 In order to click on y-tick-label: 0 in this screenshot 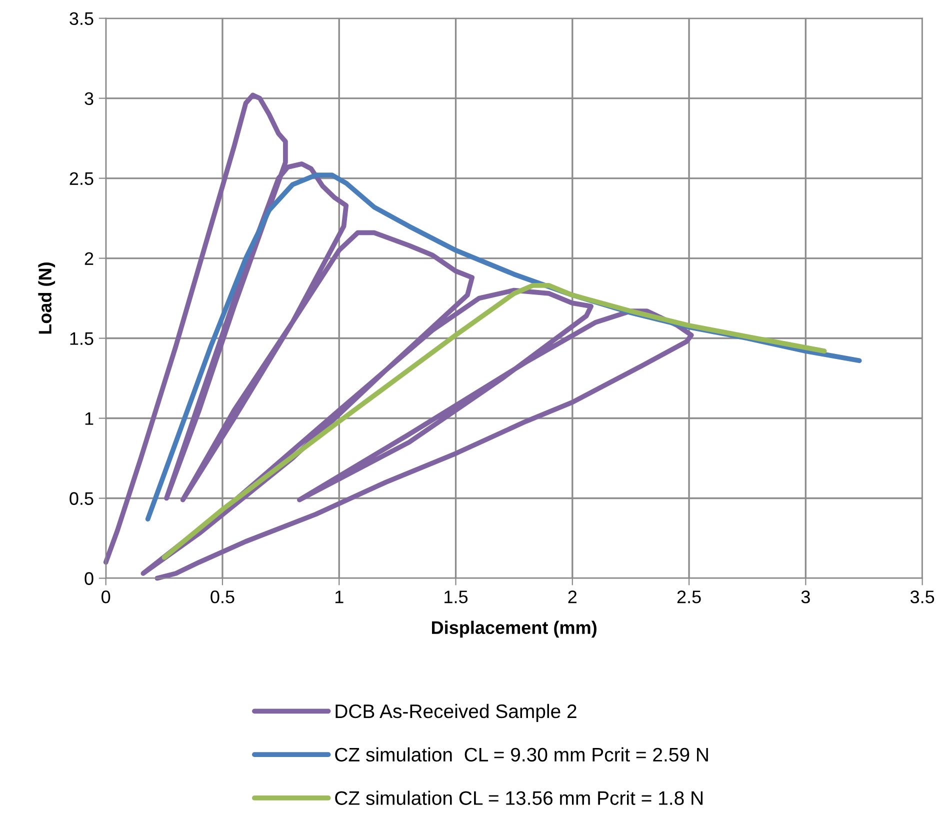, I will do `click(89, 578)`.